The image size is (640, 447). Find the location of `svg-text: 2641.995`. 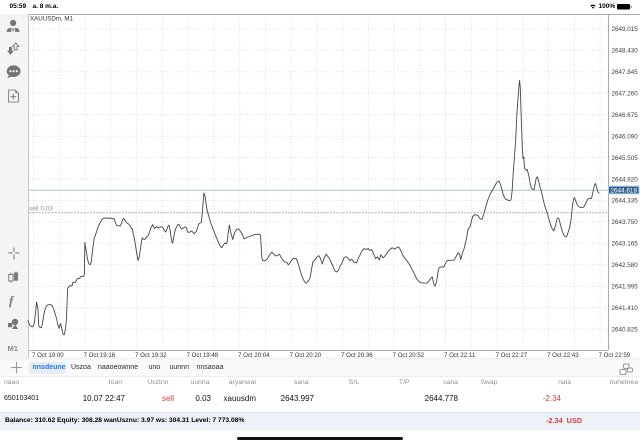

svg-text: 2641.995 is located at coordinates (625, 287).